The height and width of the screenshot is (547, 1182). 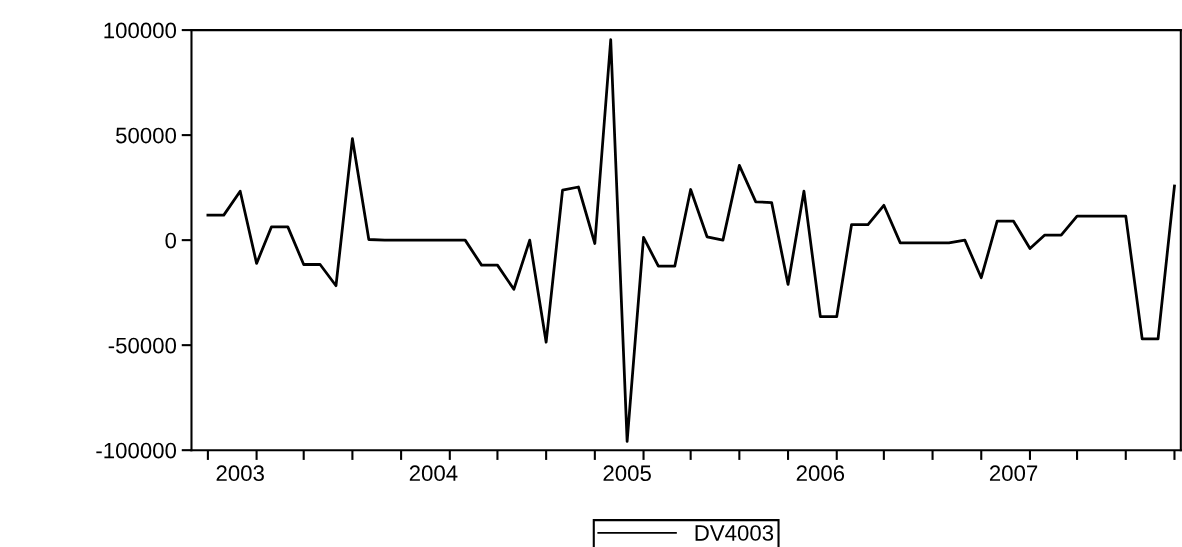 I want to click on legend-label: DV4003, so click(x=734, y=533).